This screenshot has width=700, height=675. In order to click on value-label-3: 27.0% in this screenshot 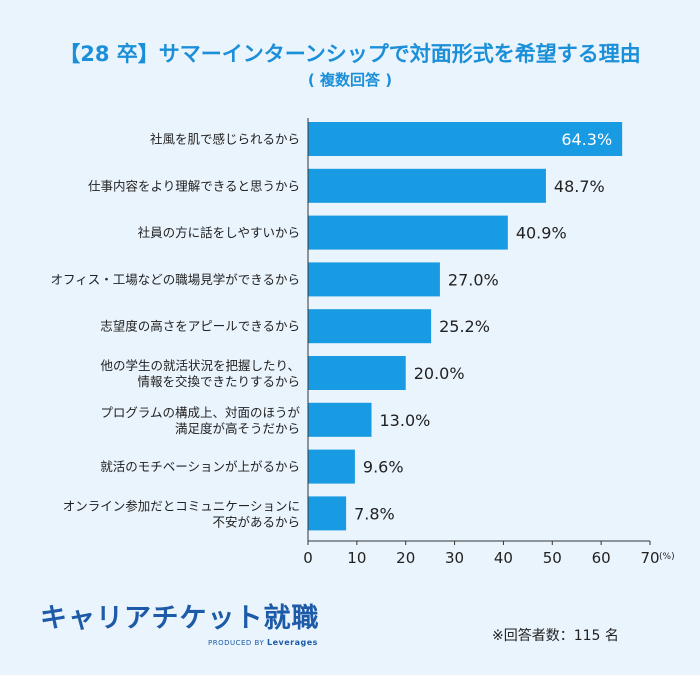, I will do `click(473, 279)`.